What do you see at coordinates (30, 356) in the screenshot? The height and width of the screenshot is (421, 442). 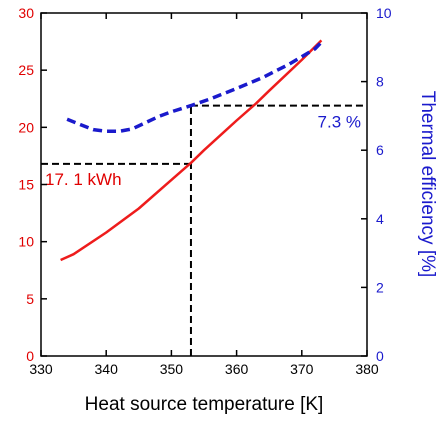 I see `y-tick-label: 0` at bounding box center [30, 356].